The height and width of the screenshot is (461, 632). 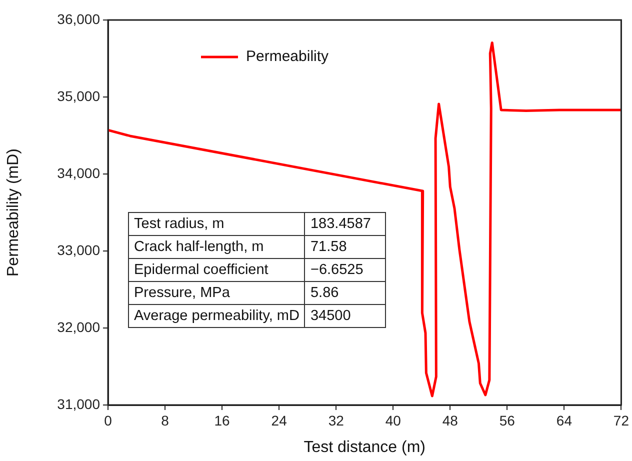 What do you see at coordinates (288, 57) in the screenshot?
I see `legend-label: Permeability` at bounding box center [288, 57].